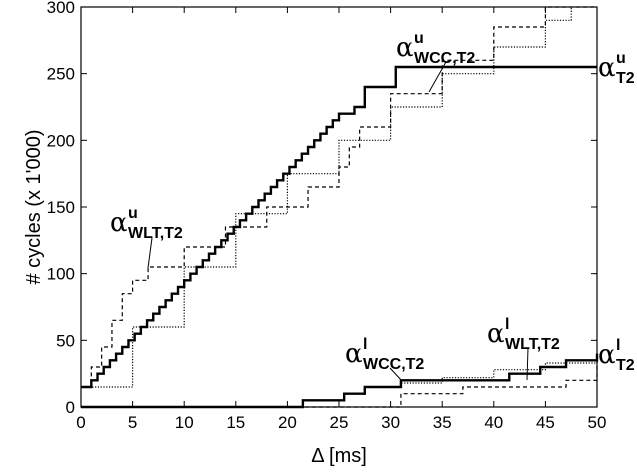  Describe the element at coordinates (597, 422) in the screenshot. I see `x-tick-label: 50` at that location.